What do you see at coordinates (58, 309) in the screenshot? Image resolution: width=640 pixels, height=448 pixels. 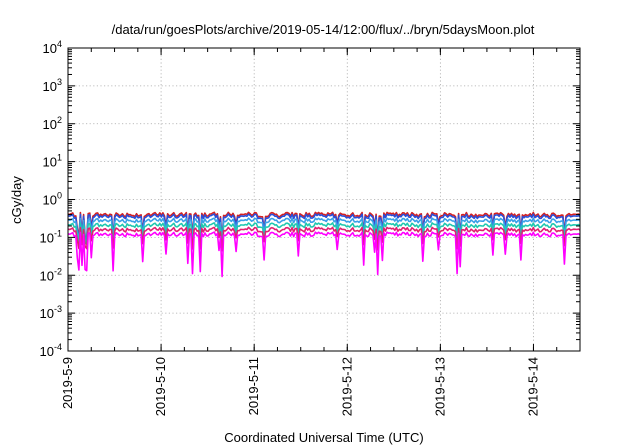 I see `y-tick-exponent: -3` at bounding box center [58, 309].